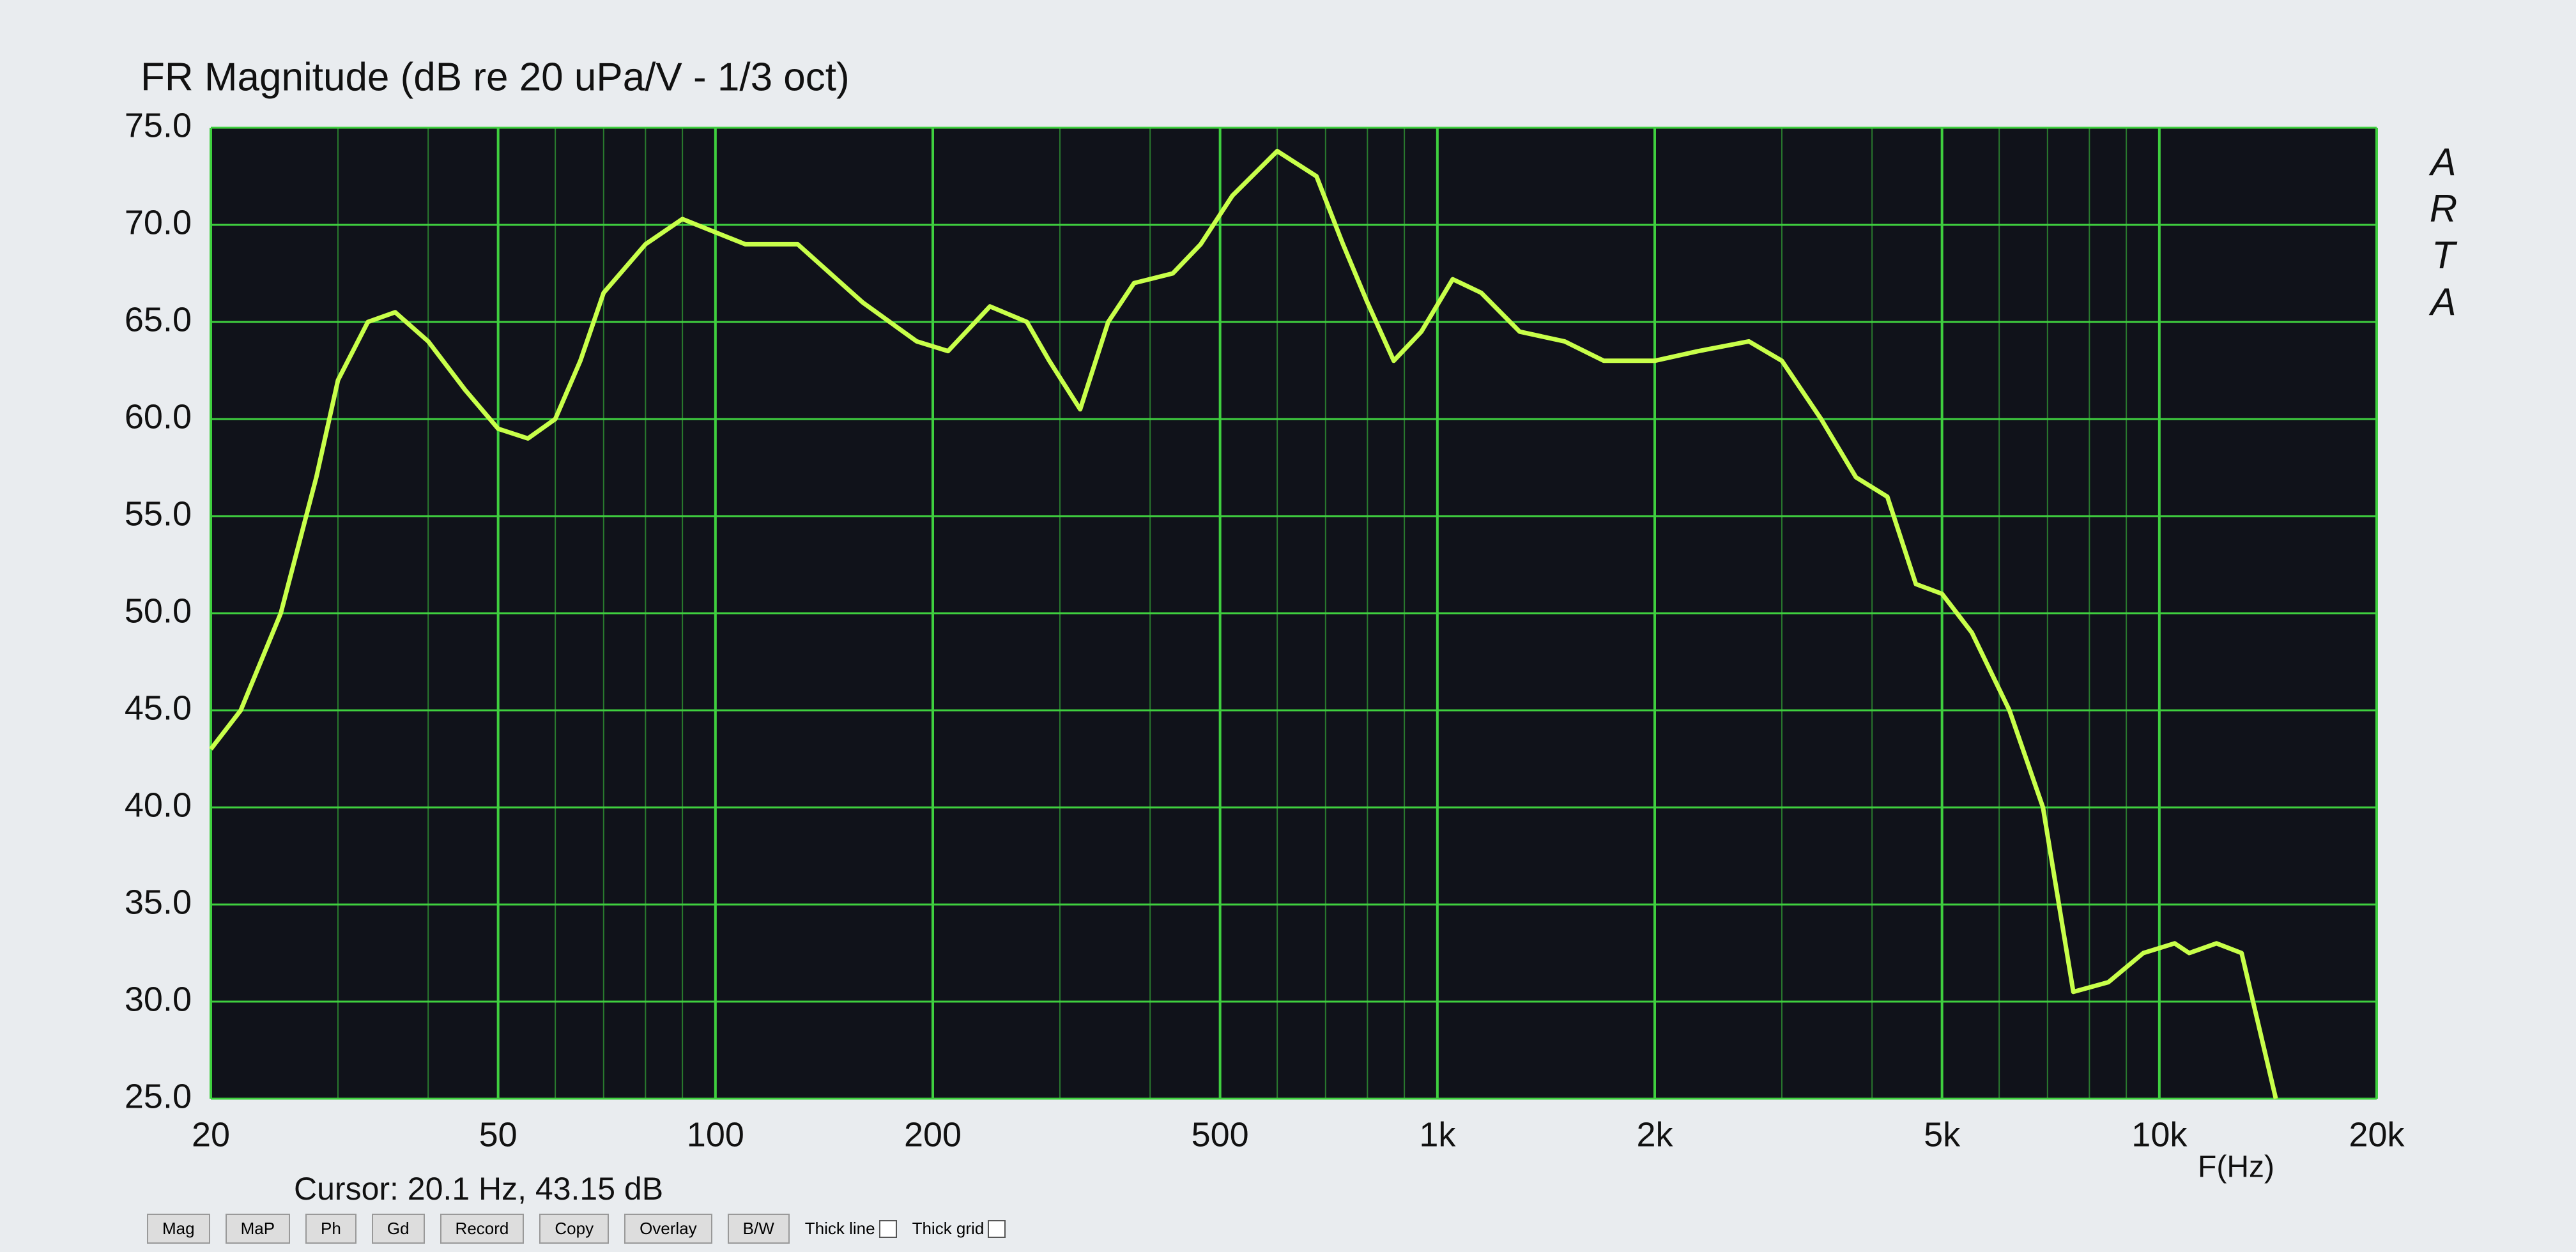 The width and height of the screenshot is (2576, 1252). I want to click on toolbar-button: Mag, so click(178, 1229).